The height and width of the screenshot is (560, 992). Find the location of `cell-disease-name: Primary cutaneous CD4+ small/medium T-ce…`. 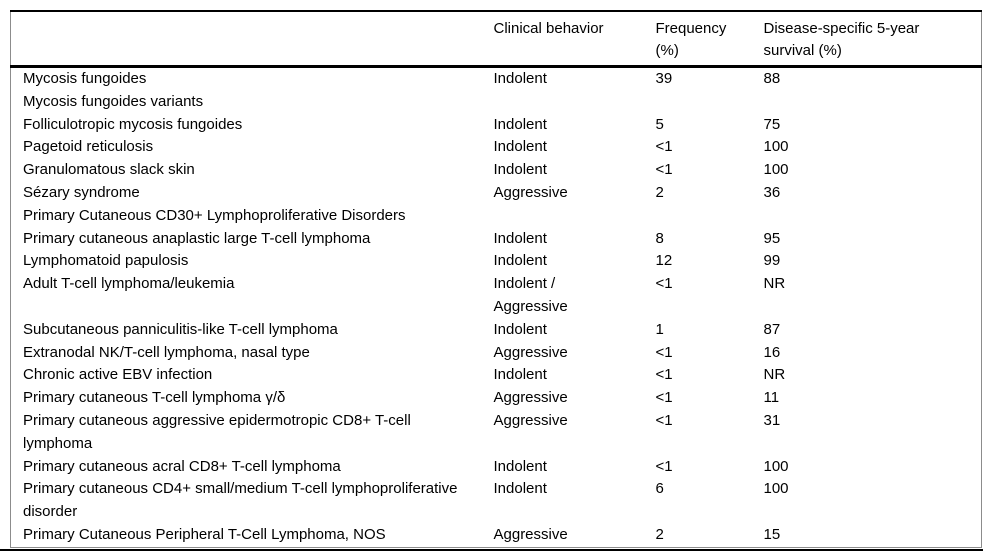

cell-disease-name: Primary cutaneous CD4+ small/medium T-ce… is located at coordinates (240, 500).